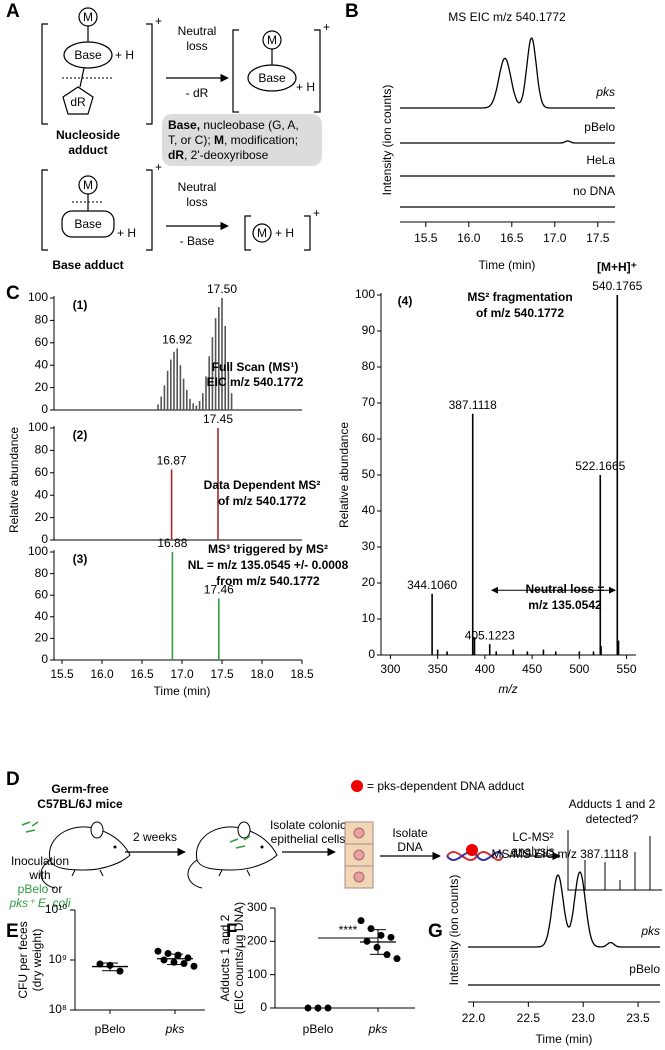 The height and width of the screenshot is (1050, 665). What do you see at coordinates (409, 847) in the screenshot?
I see `label: DNA` at bounding box center [409, 847].